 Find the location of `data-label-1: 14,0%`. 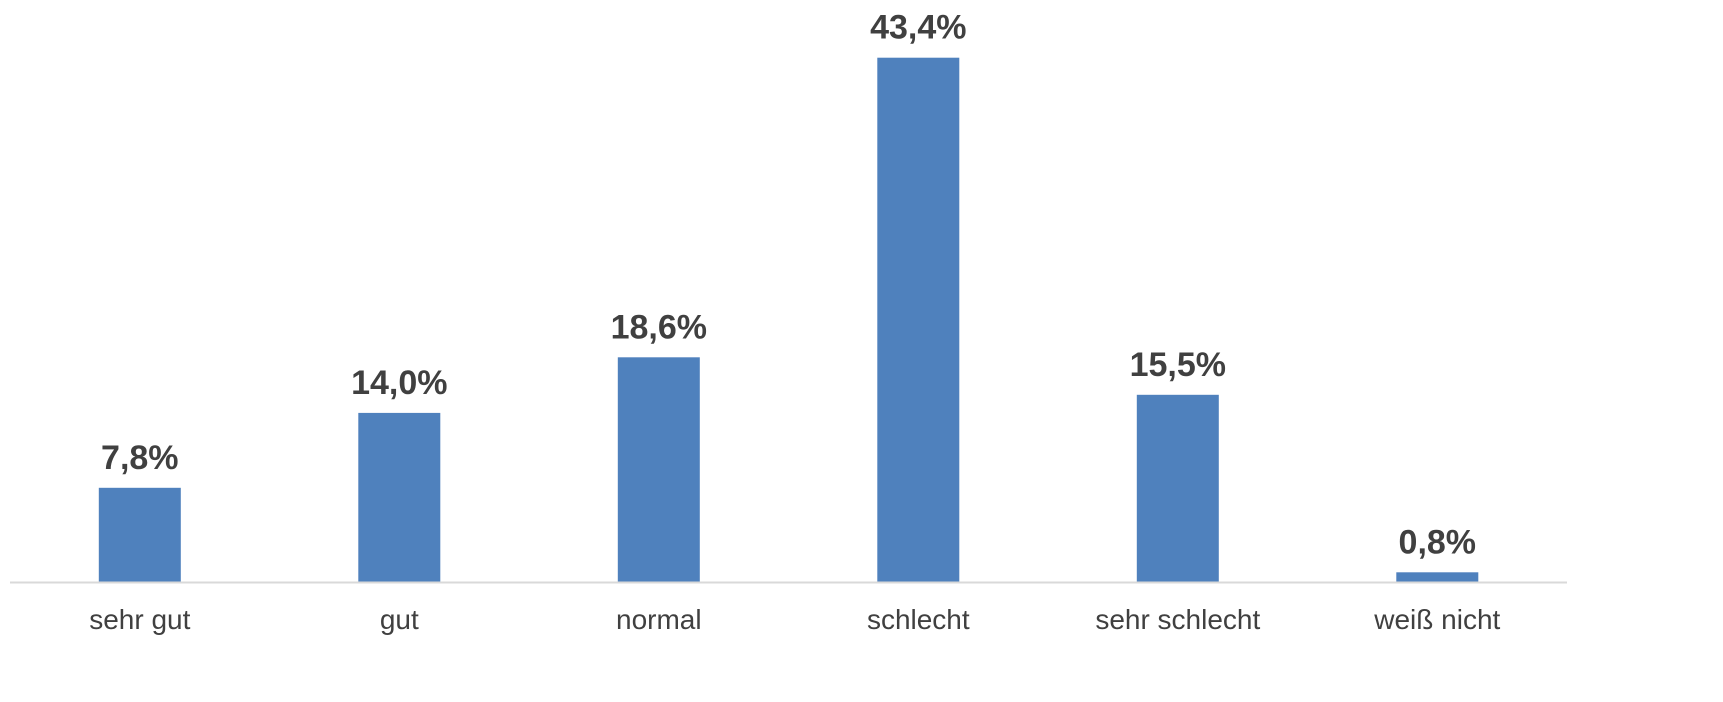

data-label-1: 14,0% is located at coordinates (399, 383).